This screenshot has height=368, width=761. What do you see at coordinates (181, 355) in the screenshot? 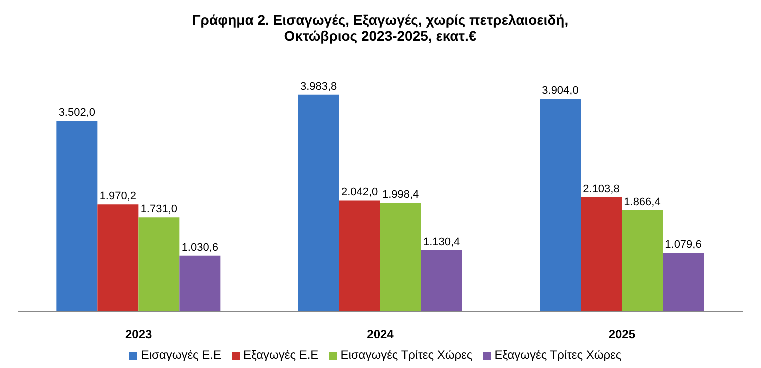
I see `legend-label: Εισαγωγές Ε.Ε` at bounding box center [181, 355].